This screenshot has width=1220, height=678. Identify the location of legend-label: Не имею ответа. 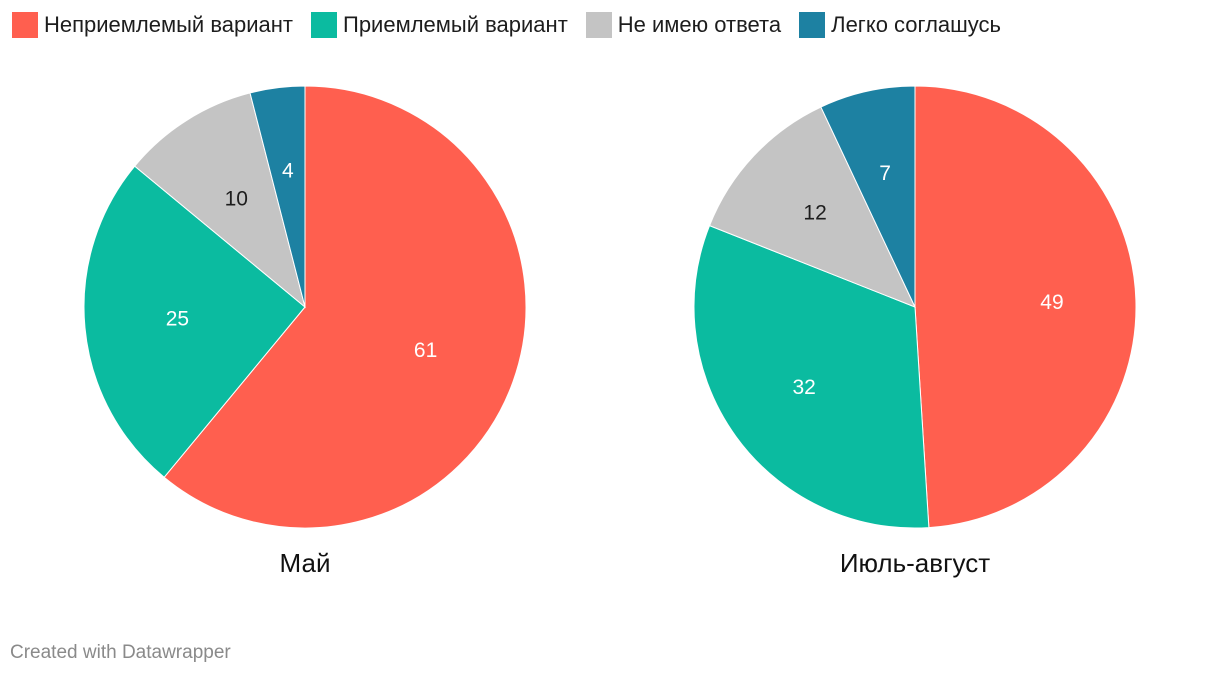
(699, 24).